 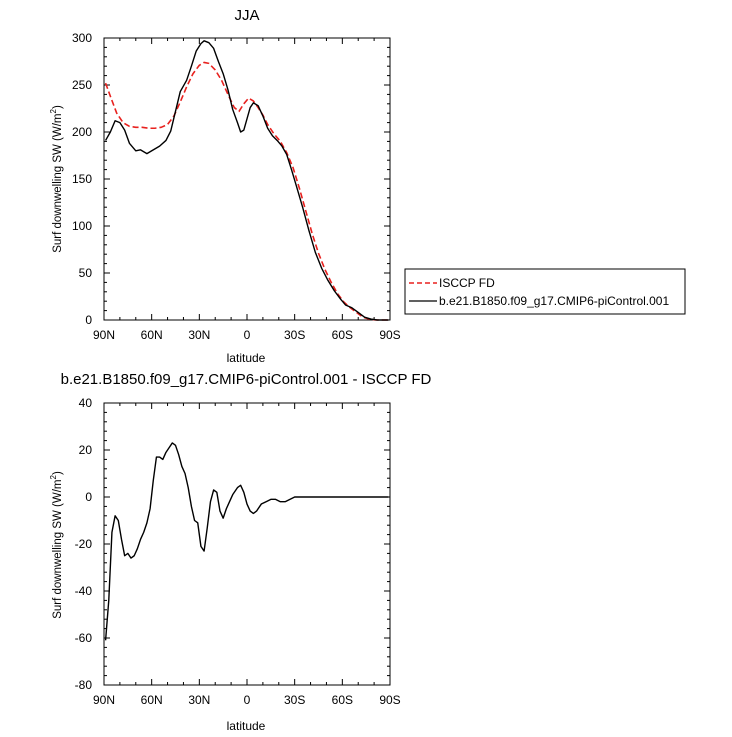 What do you see at coordinates (86, 273) in the screenshot?
I see `top-y-tick-label: 50` at bounding box center [86, 273].